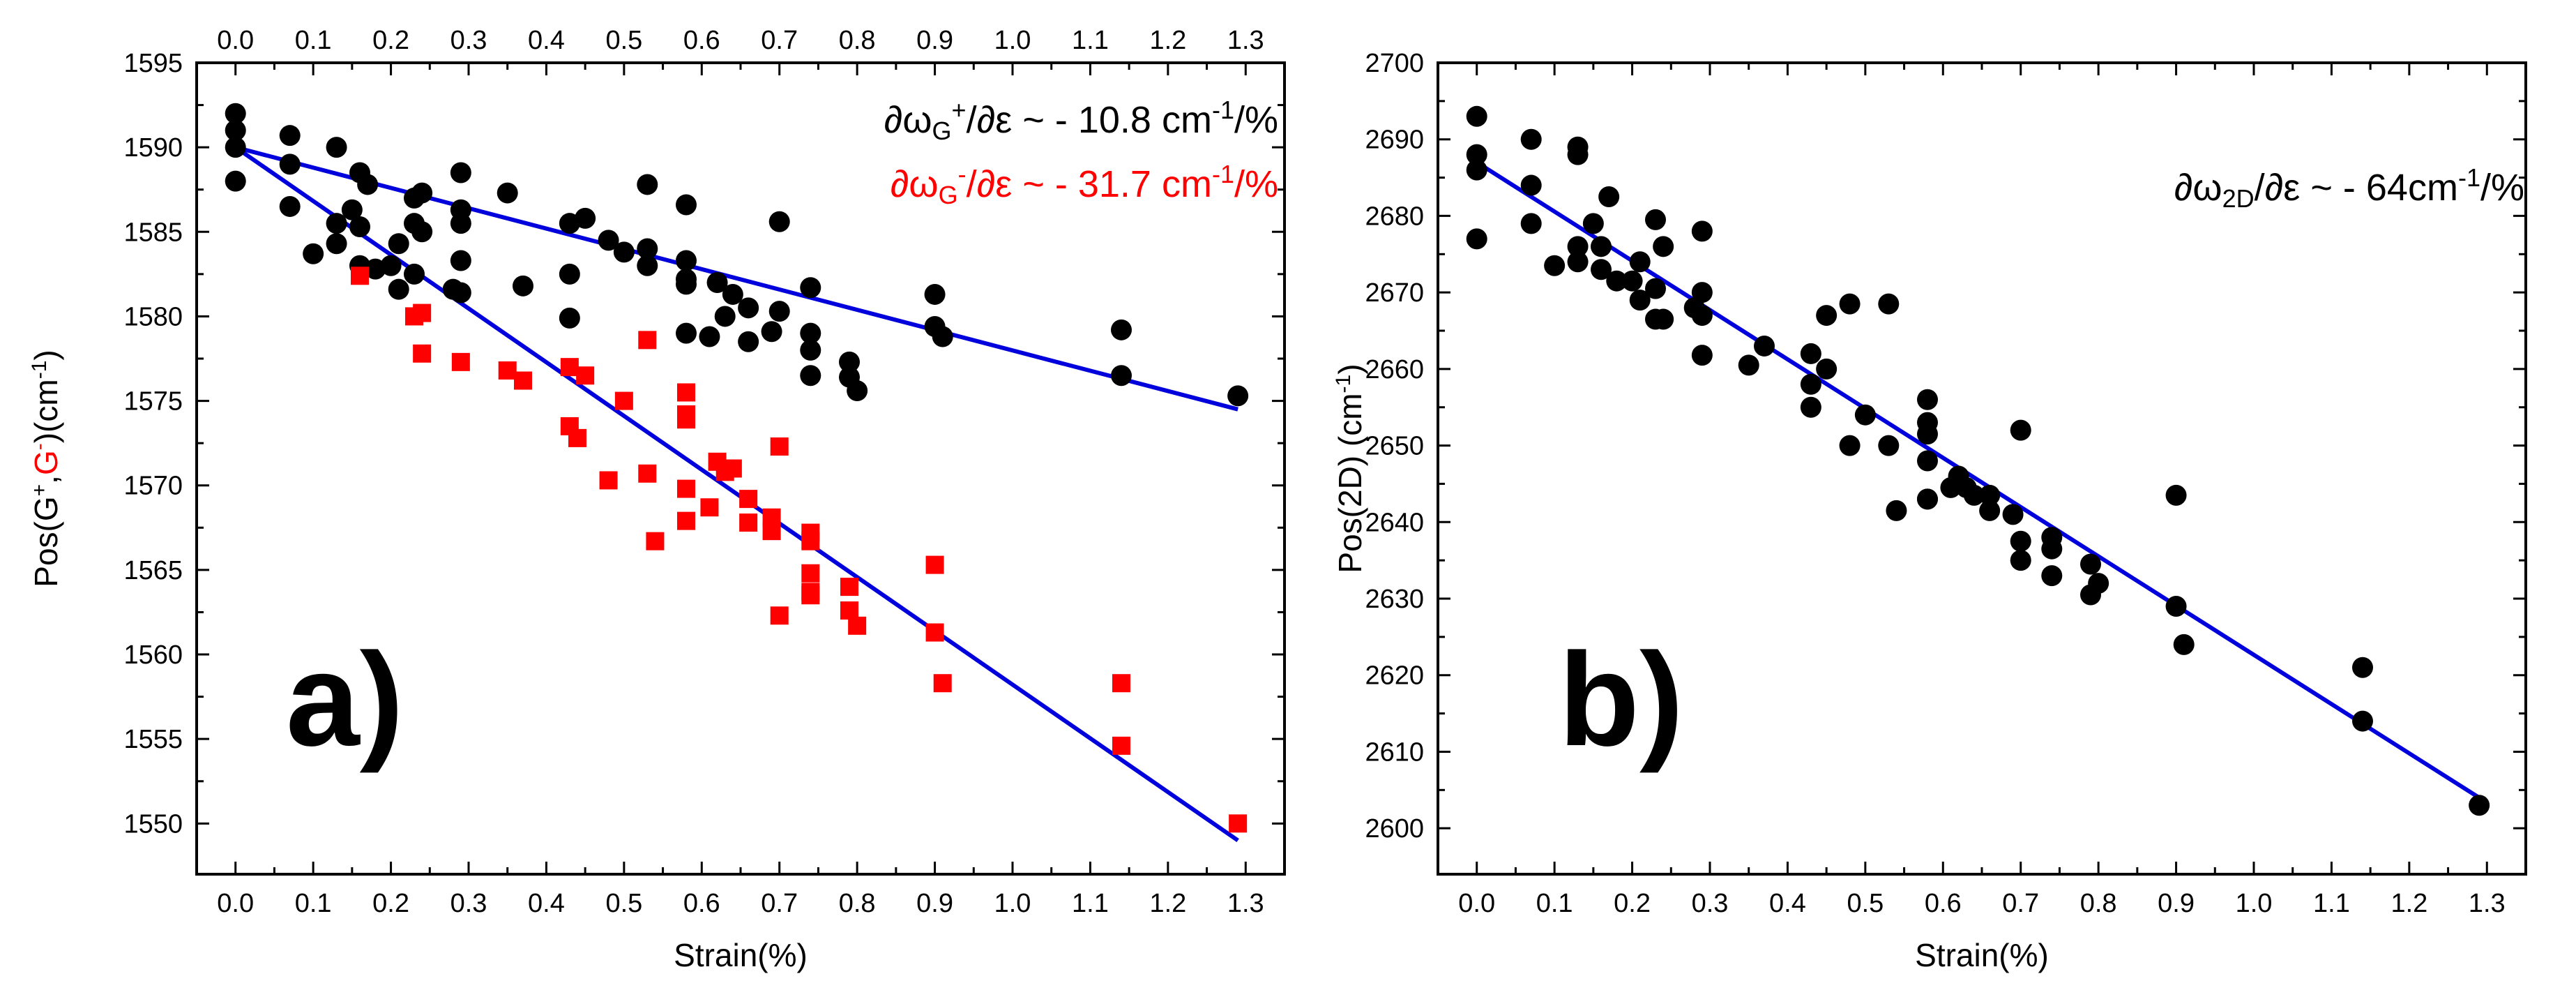  What do you see at coordinates (153, 824) in the screenshot?
I see `y-tick-label: 1550` at bounding box center [153, 824].